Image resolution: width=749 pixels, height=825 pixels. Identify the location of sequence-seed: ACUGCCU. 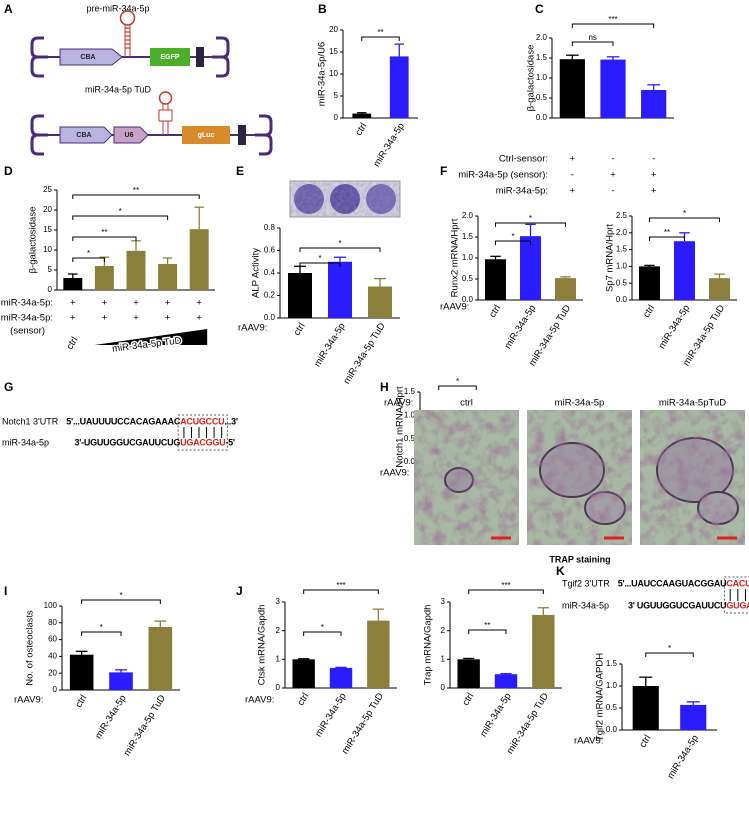
(202, 421).